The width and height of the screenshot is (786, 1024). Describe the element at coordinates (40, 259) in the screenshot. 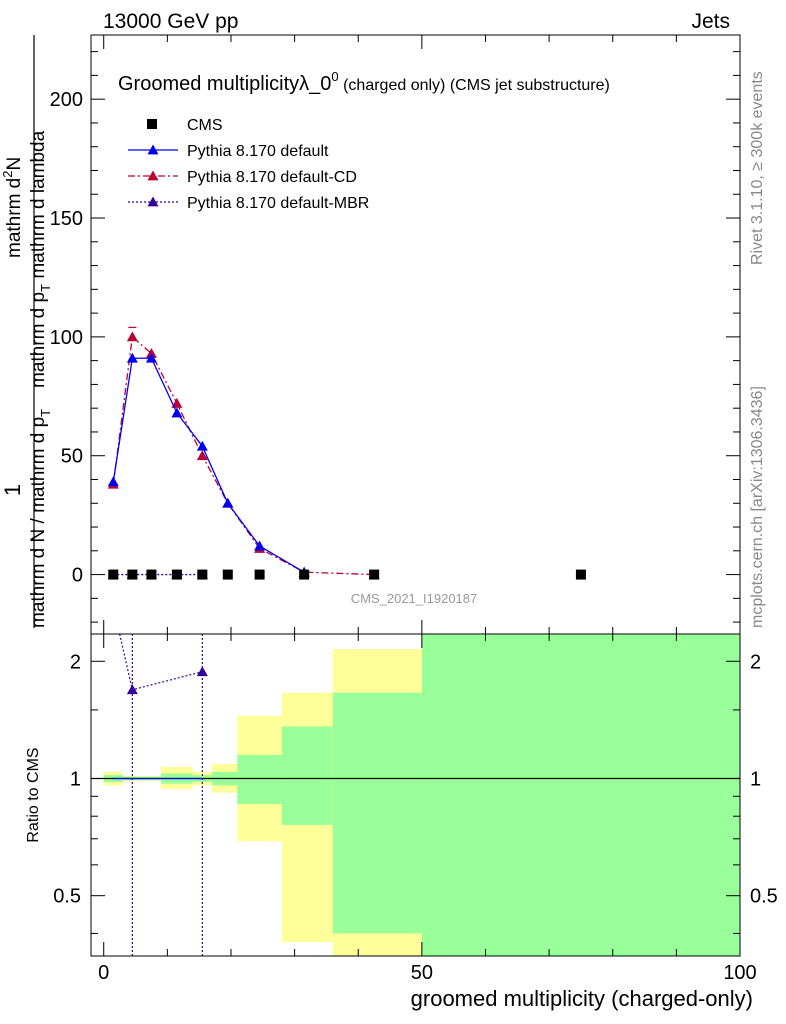

I see `svg-text: mathrm d pT mathrm d lambda` at that location.